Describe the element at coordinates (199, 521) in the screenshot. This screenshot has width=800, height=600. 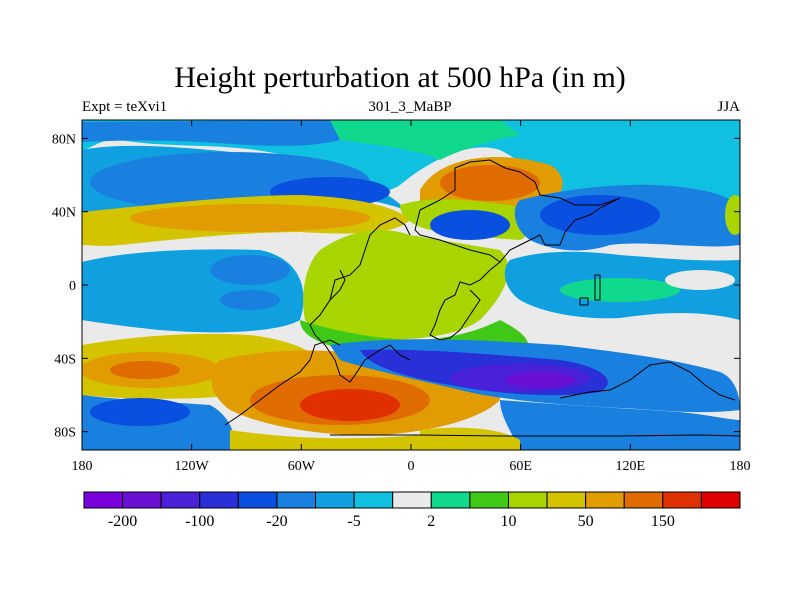
I see `colorbar-label: -100` at that location.